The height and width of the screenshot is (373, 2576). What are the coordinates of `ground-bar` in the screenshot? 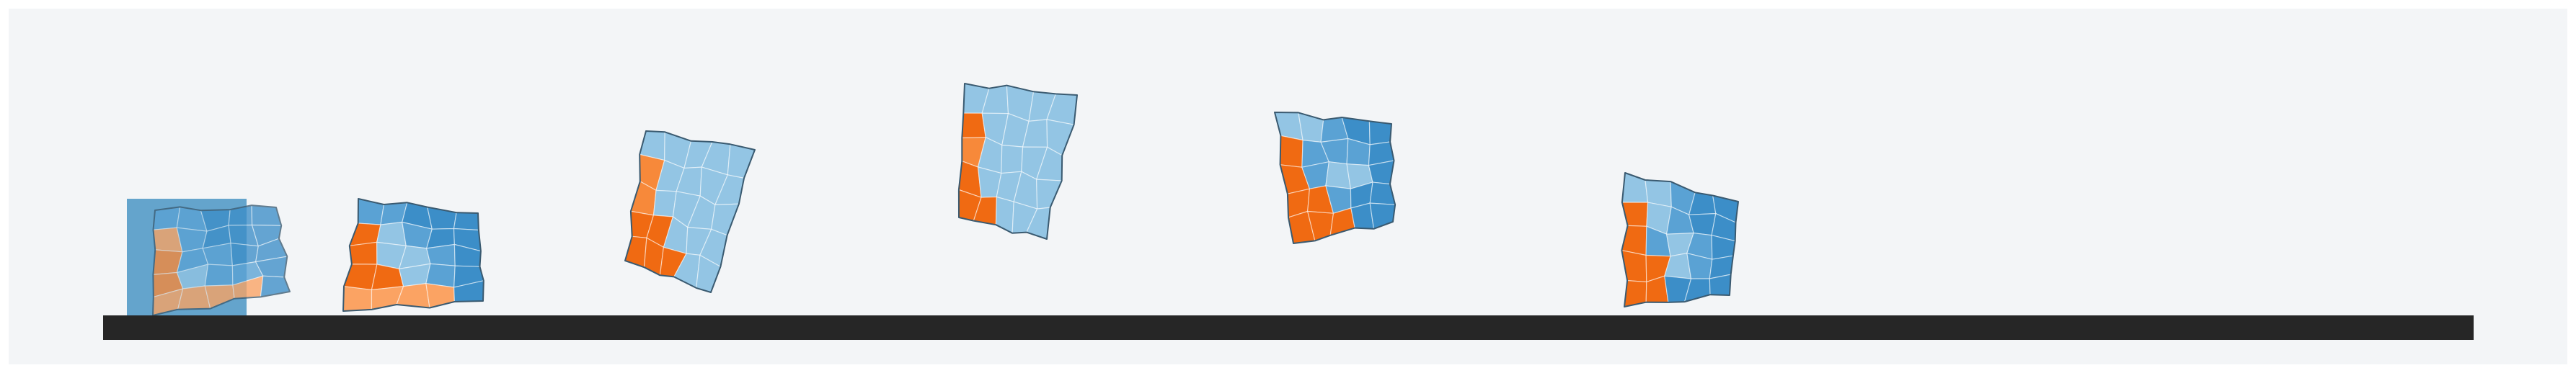 It's located at (1288, 327).